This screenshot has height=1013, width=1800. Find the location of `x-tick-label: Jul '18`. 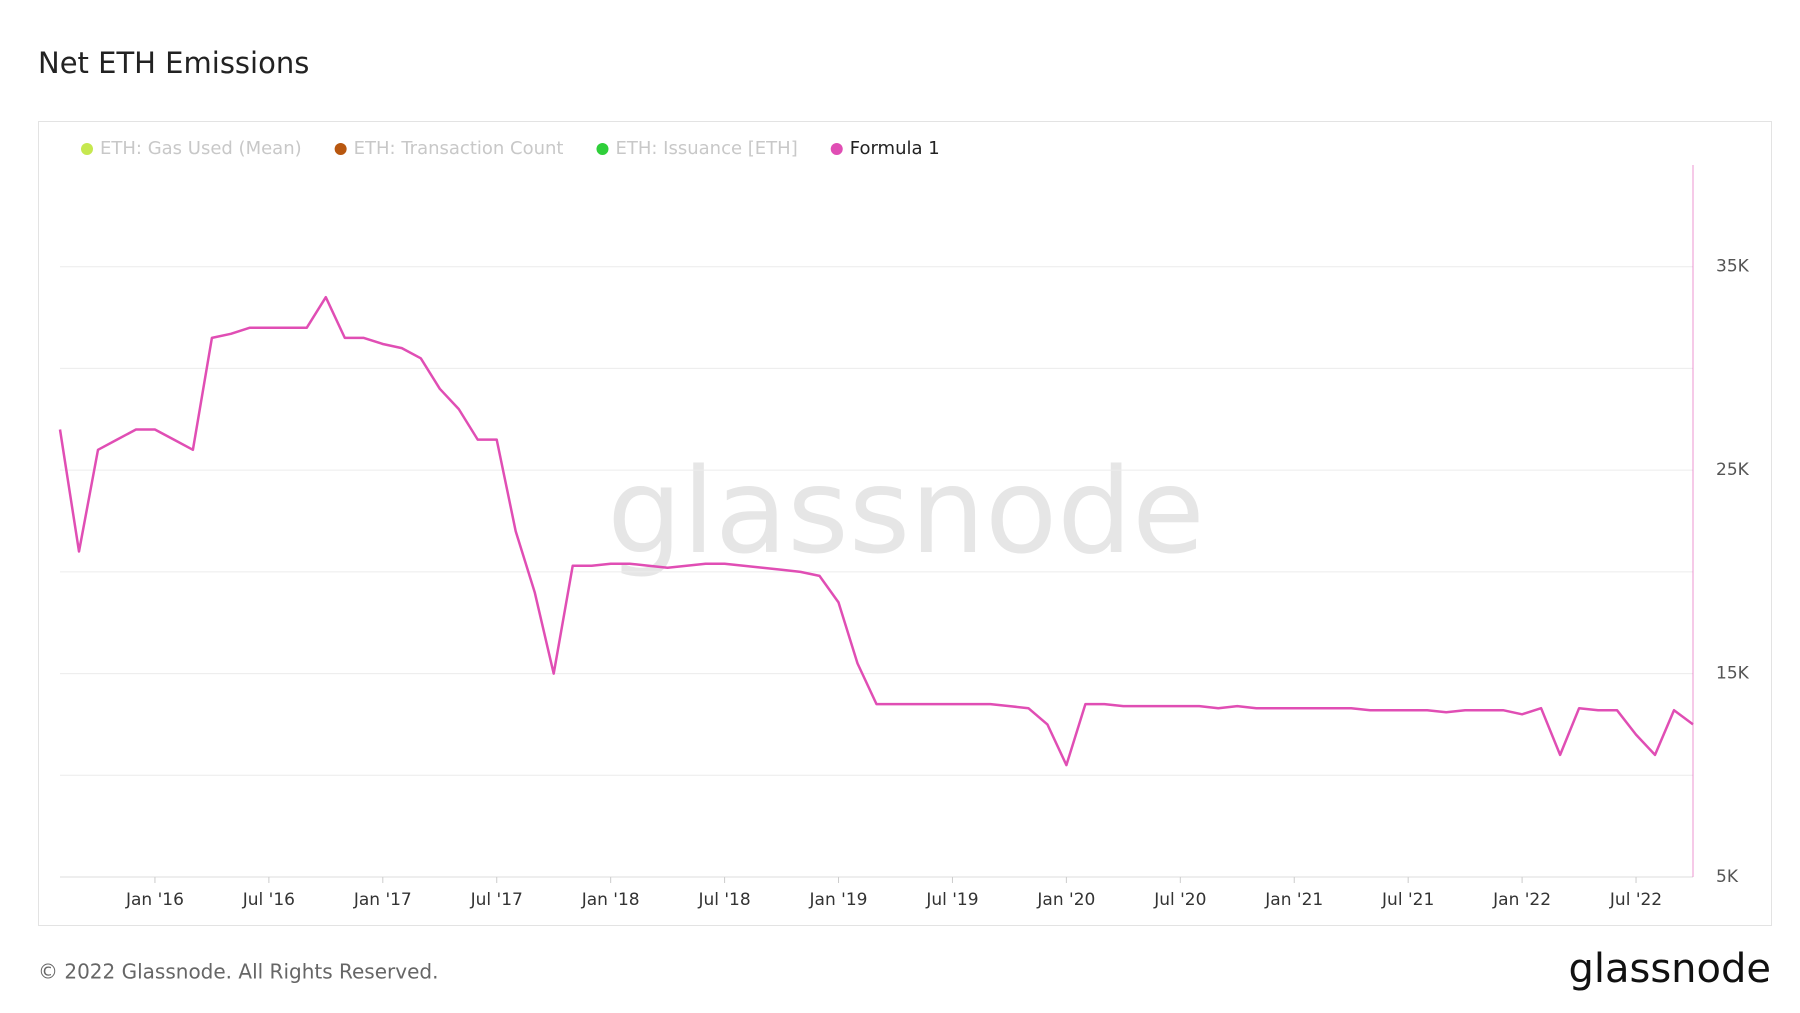

x-tick-label: Jul '18 is located at coordinates (723, 900).